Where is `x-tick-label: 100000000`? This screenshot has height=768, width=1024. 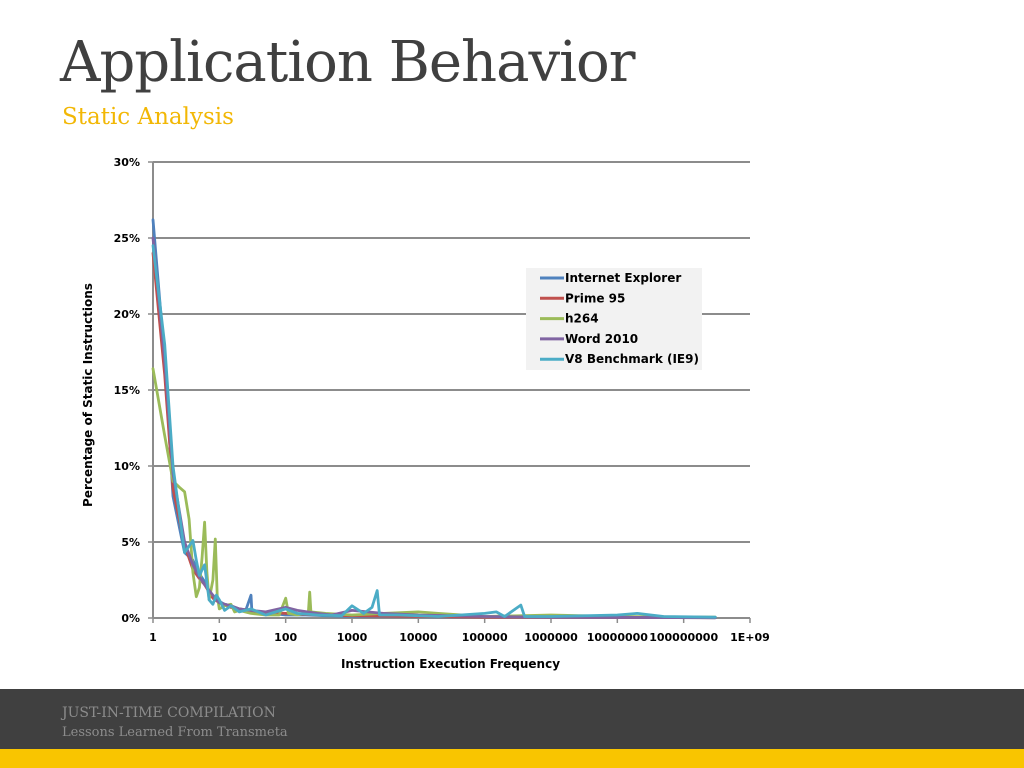 x-tick-label: 100000000 is located at coordinates (683, 637).